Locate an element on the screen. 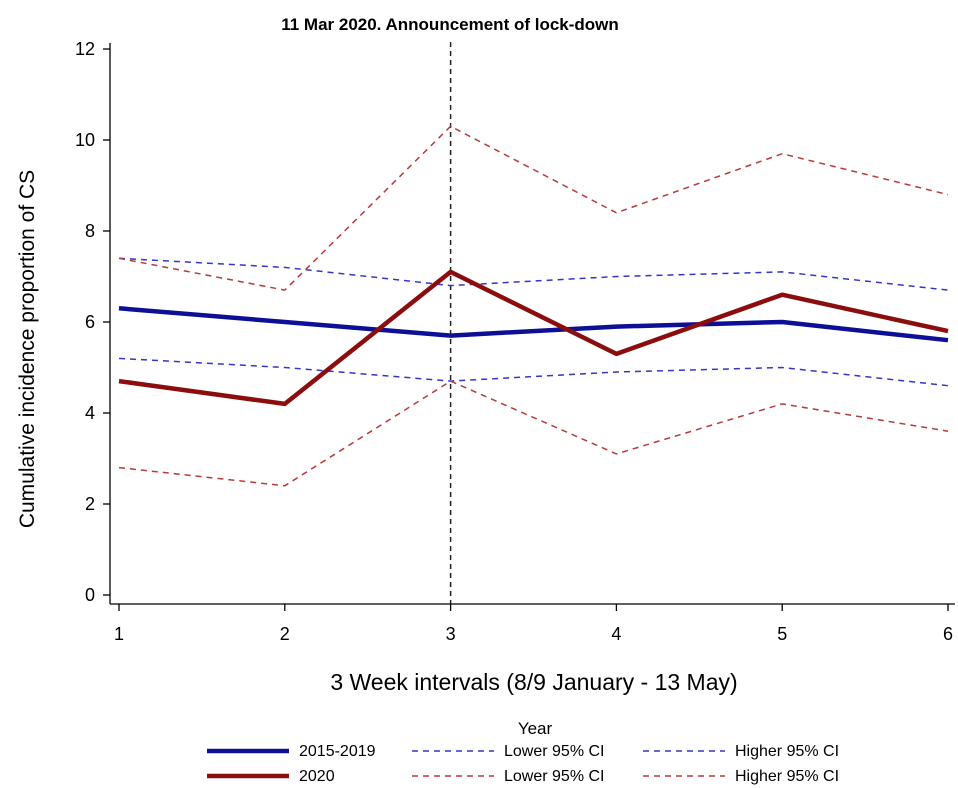  y-tick-label: 8 is located at coordinates (90, 231).